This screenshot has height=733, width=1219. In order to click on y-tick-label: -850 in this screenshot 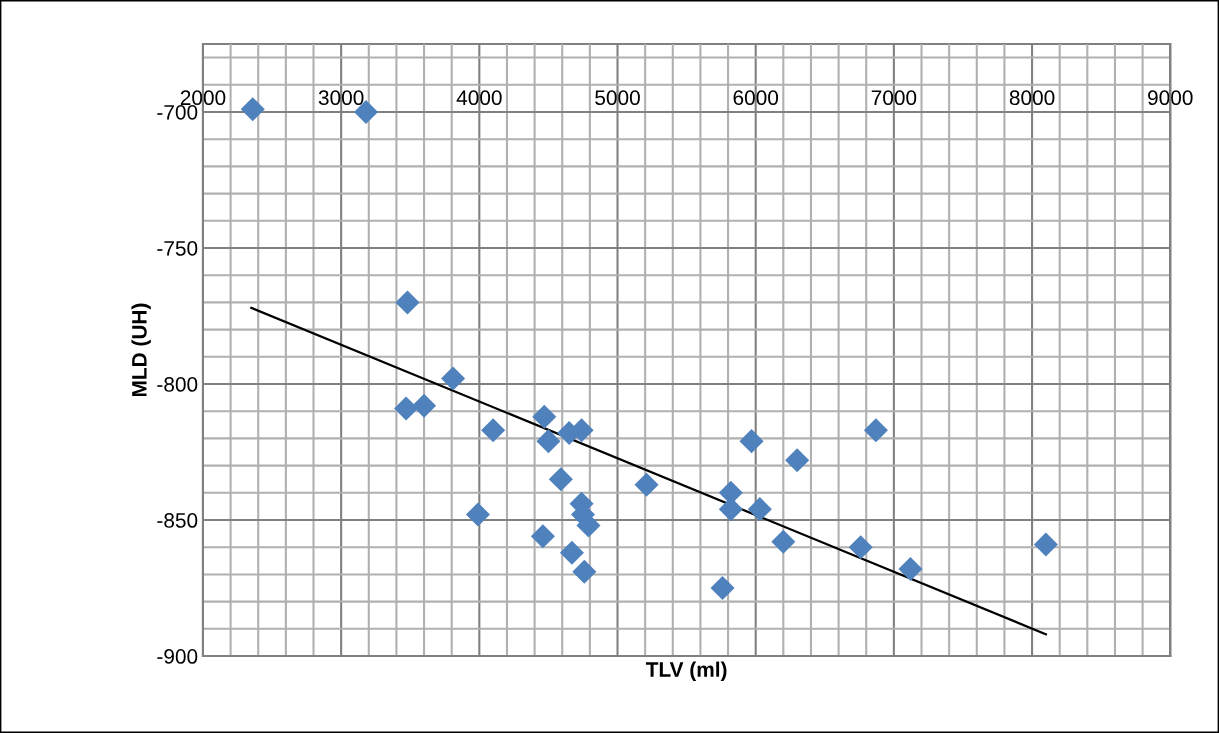, I will do `click(177, 520)`.